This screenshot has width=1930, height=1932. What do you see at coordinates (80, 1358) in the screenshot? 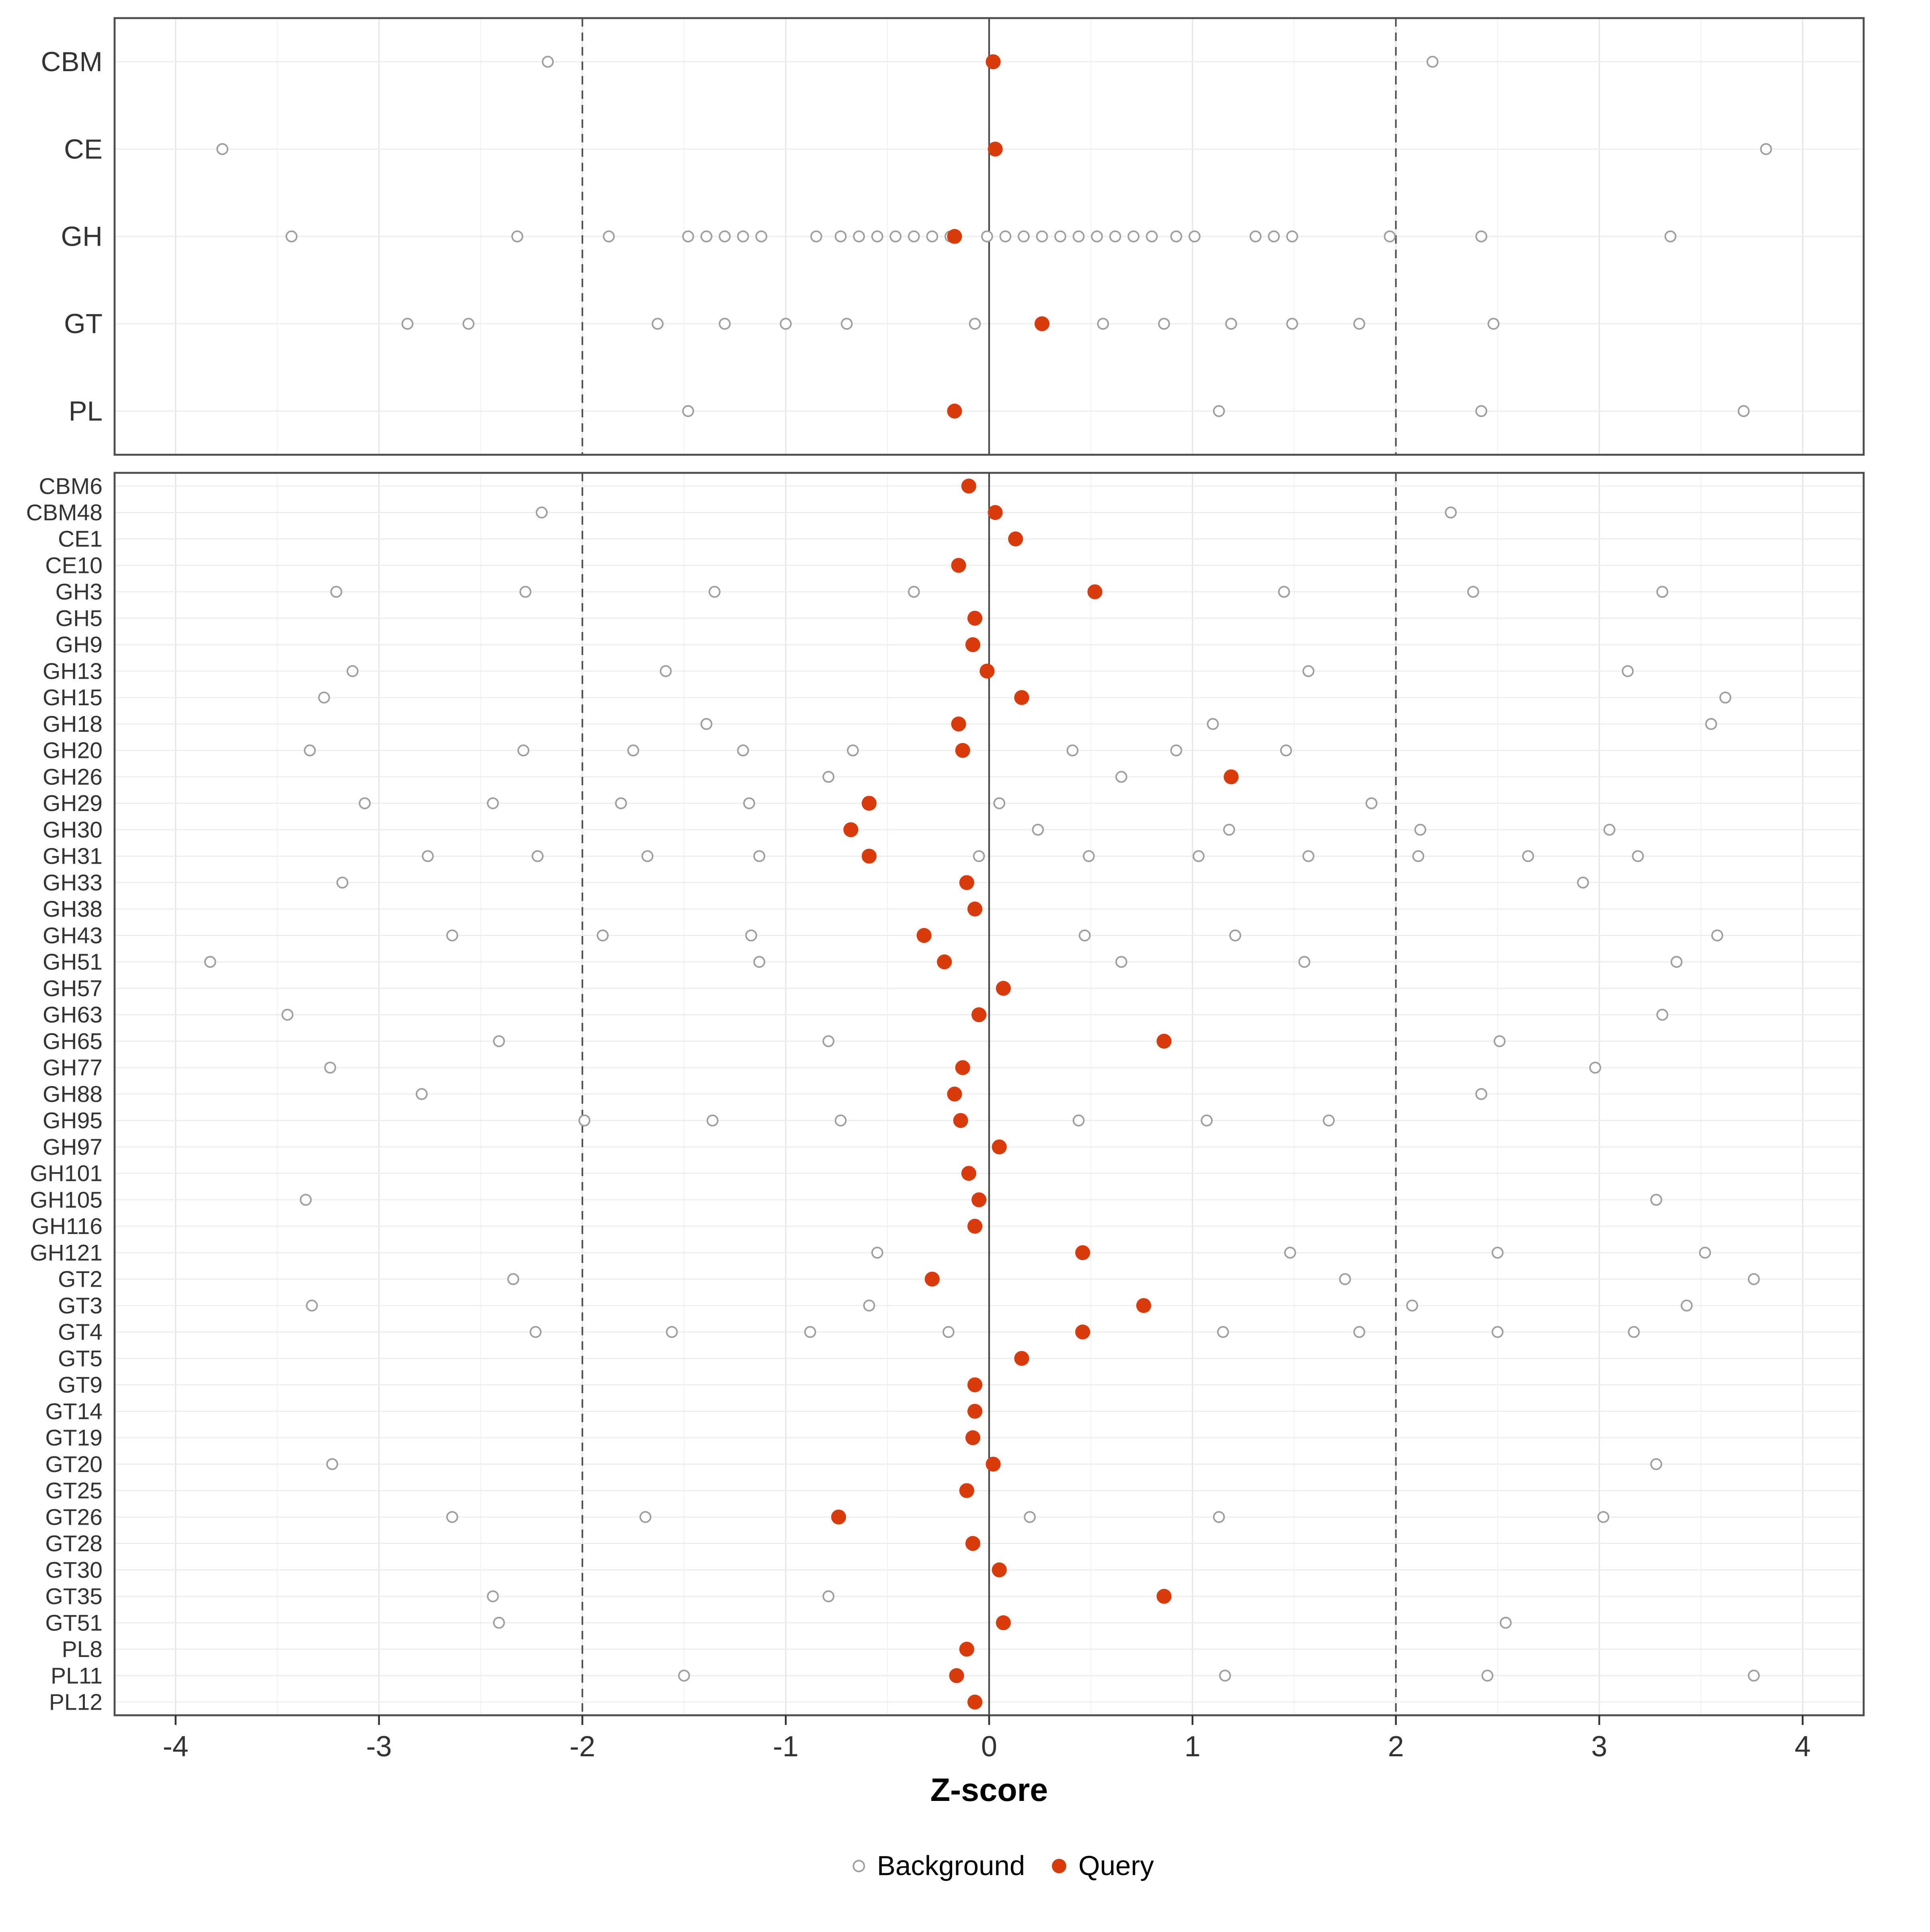
I see `category-label: GT5` at bounding box center [80, 1358].